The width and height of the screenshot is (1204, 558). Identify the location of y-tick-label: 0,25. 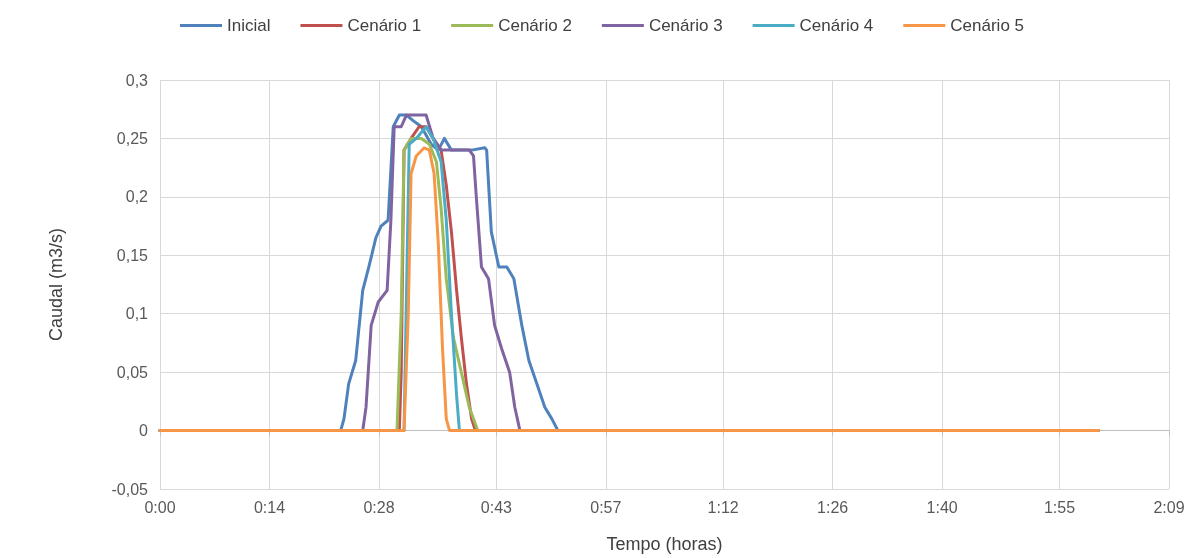
(132, 138).